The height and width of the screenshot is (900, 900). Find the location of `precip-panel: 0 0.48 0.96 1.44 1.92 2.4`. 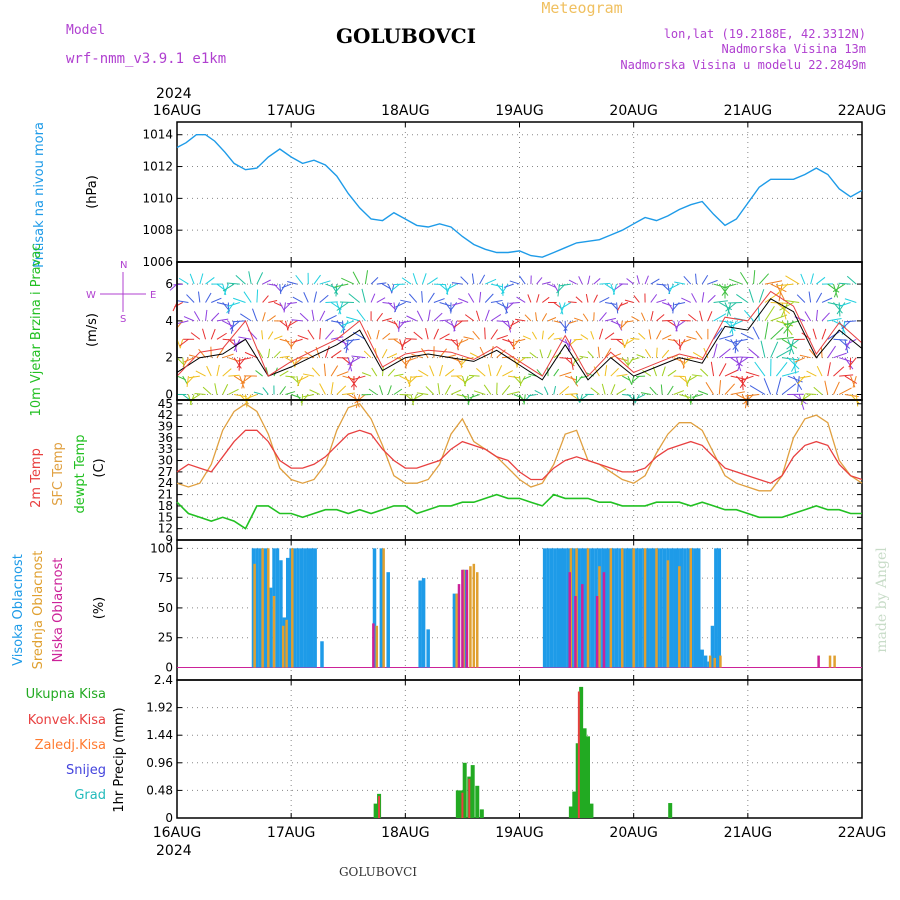

precip-panel: 0 0.48 0.96 1.44 1.92 2.4 is located at coordinates (504, 749).